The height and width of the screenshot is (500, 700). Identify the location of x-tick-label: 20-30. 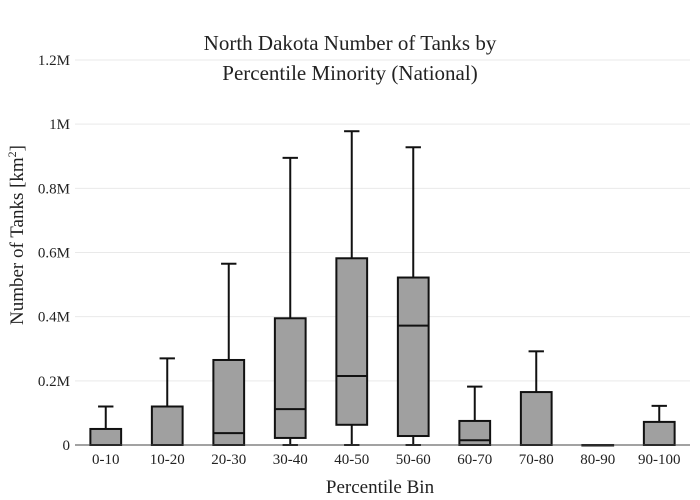
(228, 460).